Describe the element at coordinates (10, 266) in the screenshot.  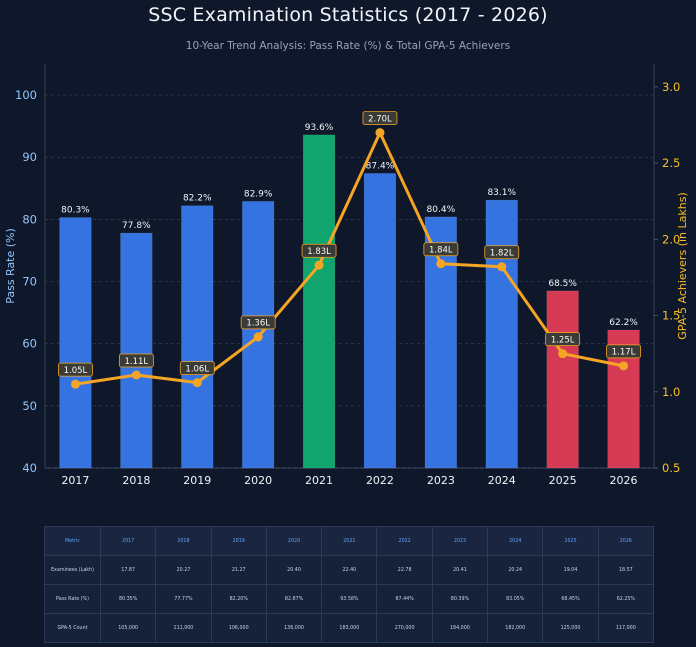
I see `y-axis-title: Pass Rate (%)` at that location.